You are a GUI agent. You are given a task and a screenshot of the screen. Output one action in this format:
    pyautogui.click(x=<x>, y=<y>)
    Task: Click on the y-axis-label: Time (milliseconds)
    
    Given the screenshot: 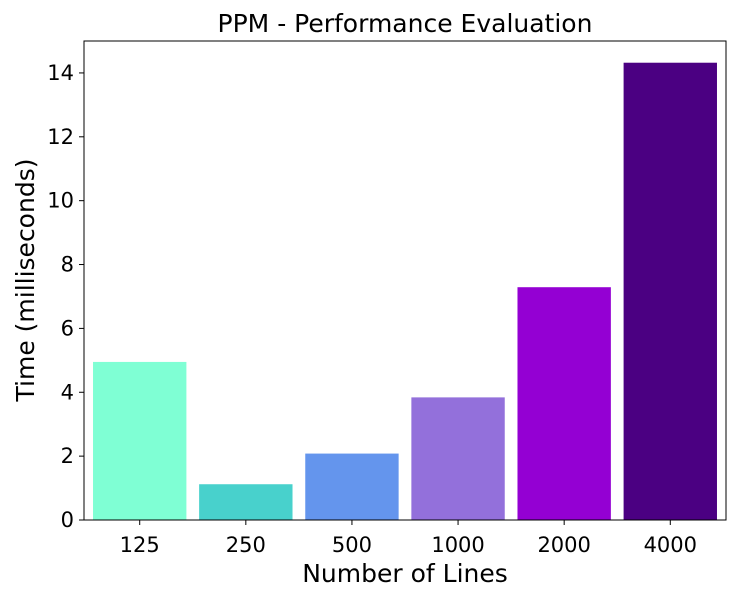 What is the action you would take?
    pyautogui.click(x=25, y=281)
    